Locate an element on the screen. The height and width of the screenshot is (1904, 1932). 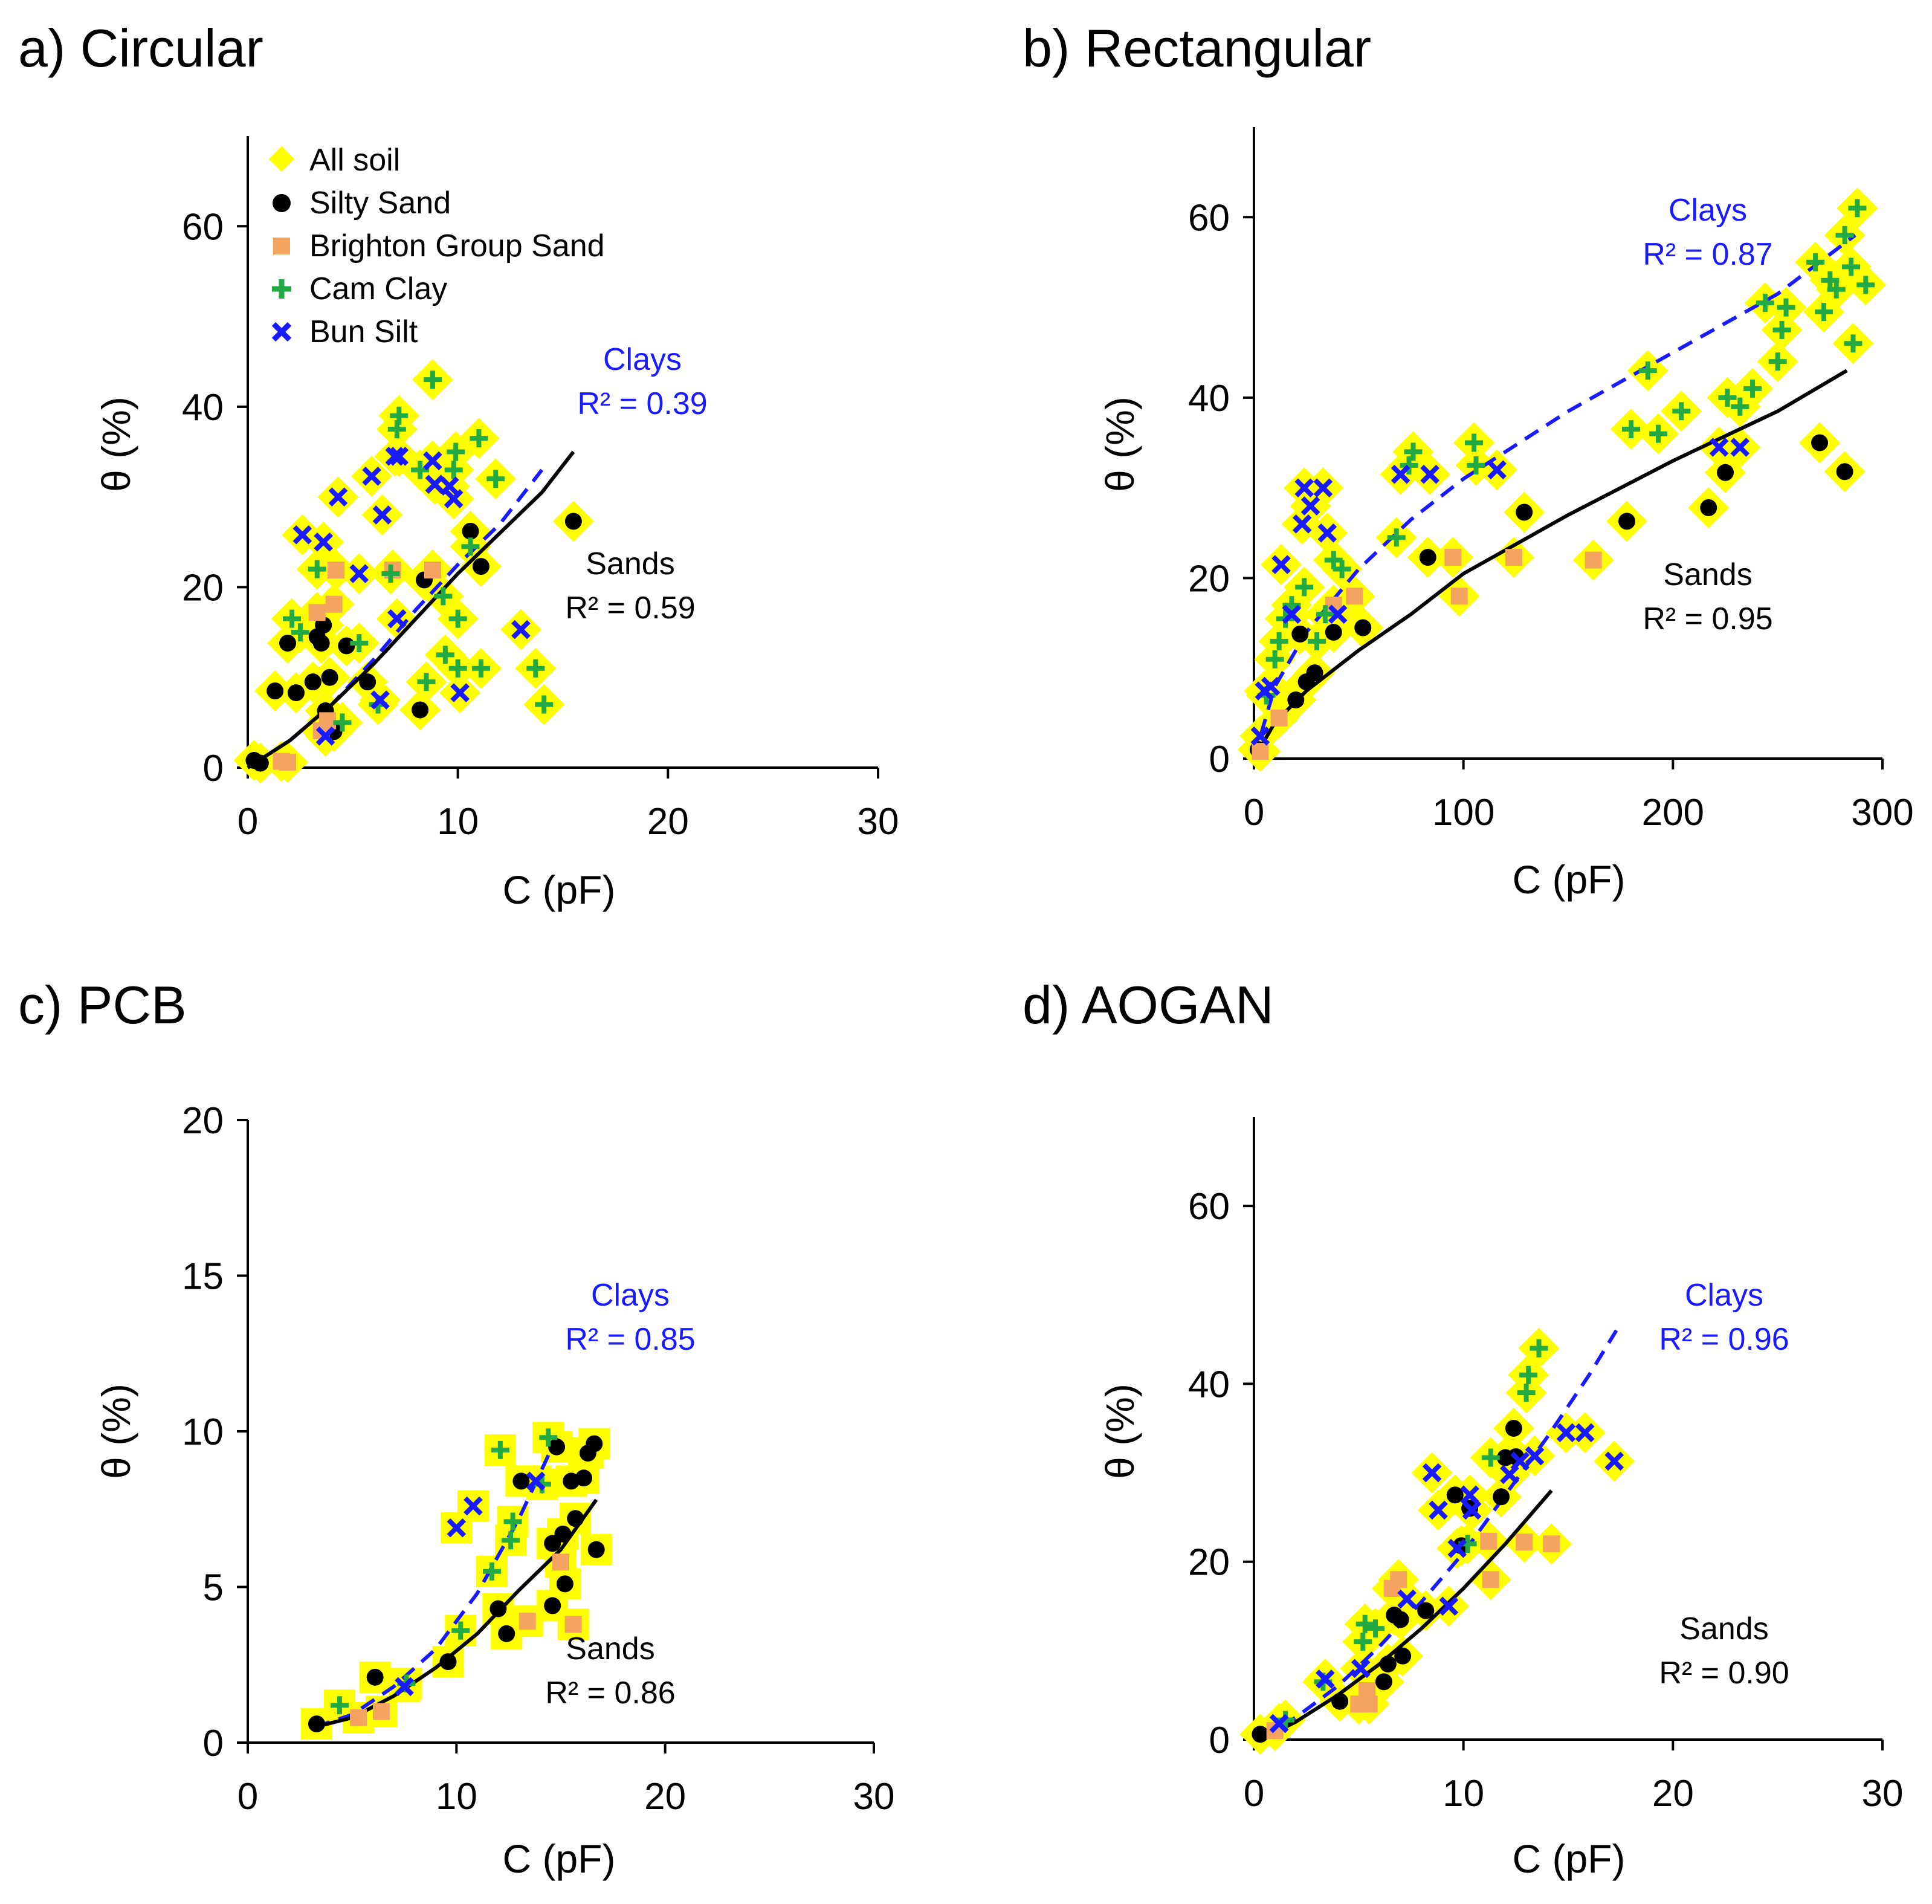
x-axis-label-a: C (pF) is located at coordinates (559, 889).